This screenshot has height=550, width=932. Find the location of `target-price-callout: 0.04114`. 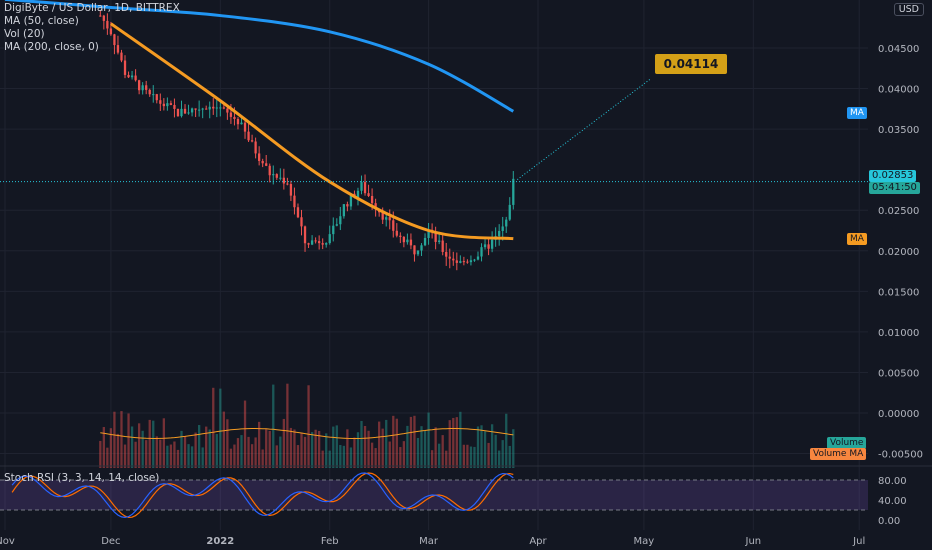

target-price-callout: 0.04114 is located at coordinates (691, 64).